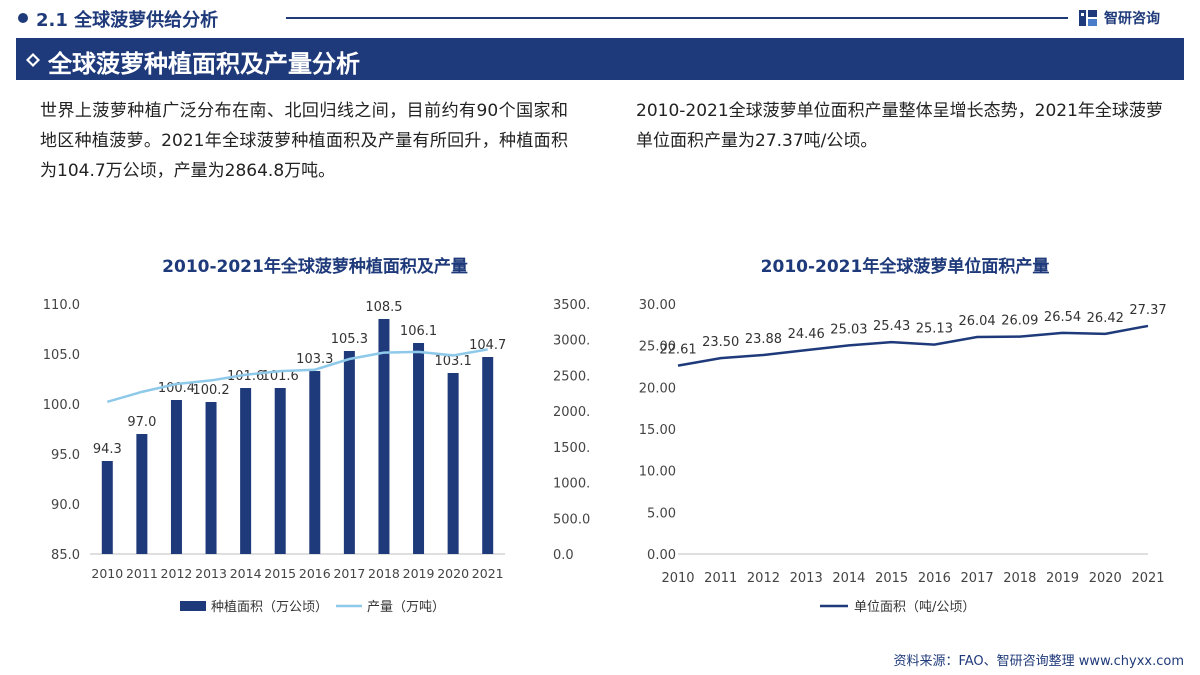  Describe the element at coordinates (571, 341) in the screenshot. I see `y-right-tick-label: 3000.0` at that location.